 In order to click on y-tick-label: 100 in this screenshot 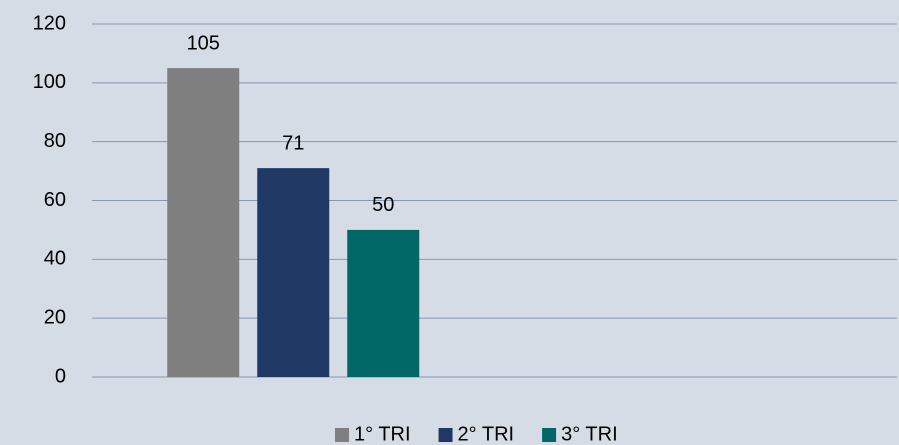, I will do `click(49, 82)`.